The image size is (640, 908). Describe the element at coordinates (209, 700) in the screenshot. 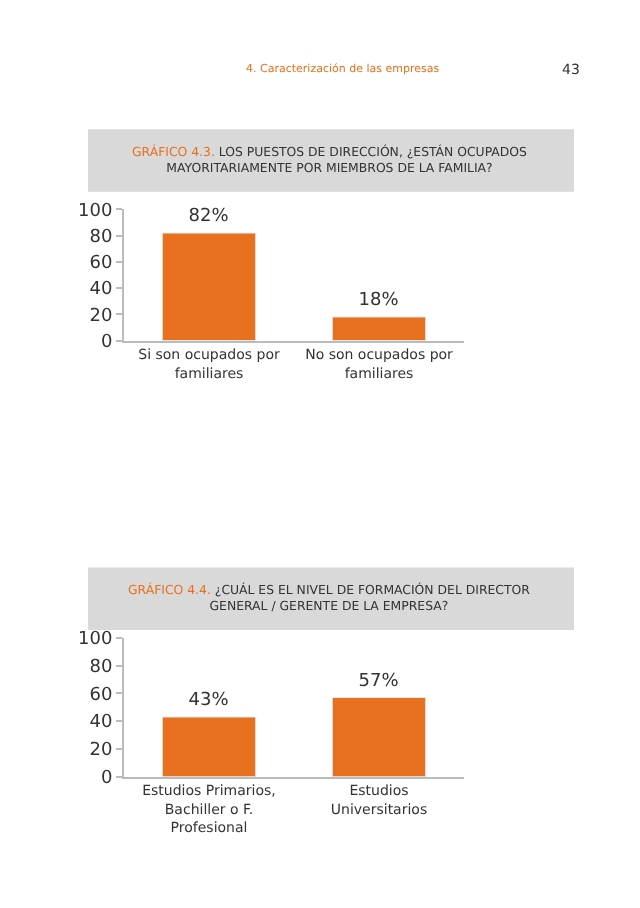

I see `data-label: 43%` at that location.